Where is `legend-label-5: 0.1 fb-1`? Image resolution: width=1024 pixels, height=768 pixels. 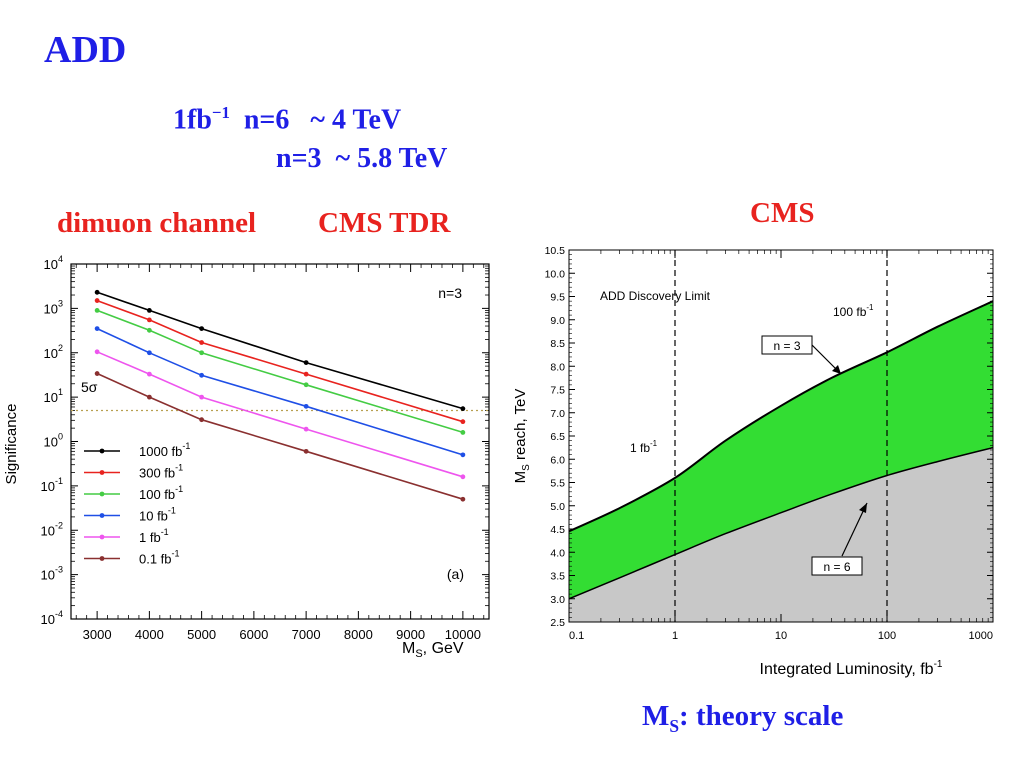
legend-label-5: 0.1 fb-1 is located at coordinates (159, 558).